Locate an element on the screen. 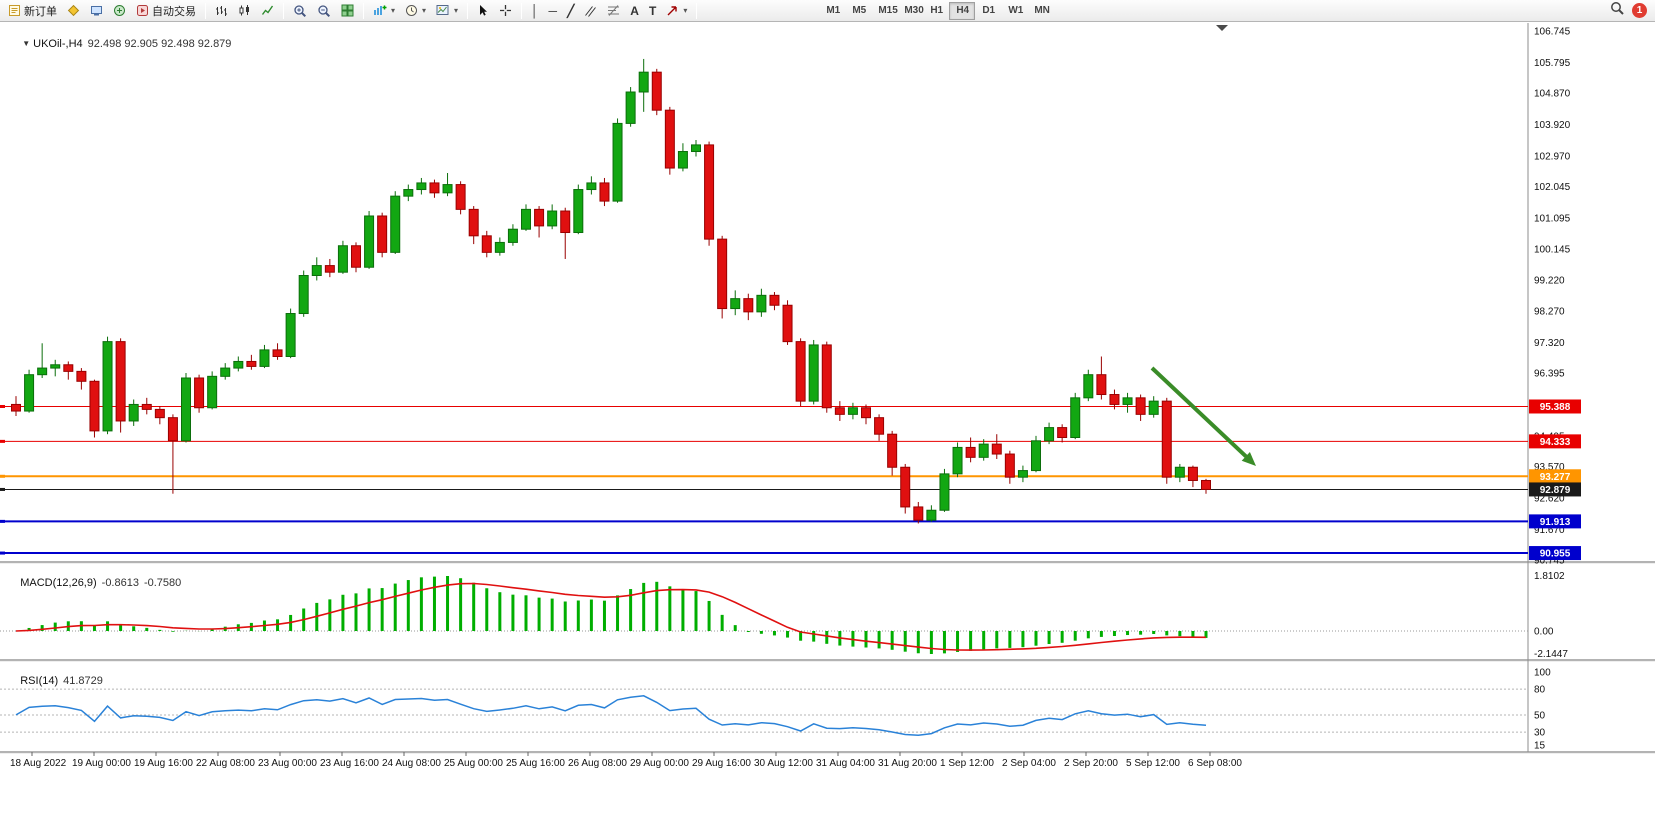  macd-indicator-label: MACD(12,26,9) -0.8613 -0.7580 is located at coordinates (94, 583).